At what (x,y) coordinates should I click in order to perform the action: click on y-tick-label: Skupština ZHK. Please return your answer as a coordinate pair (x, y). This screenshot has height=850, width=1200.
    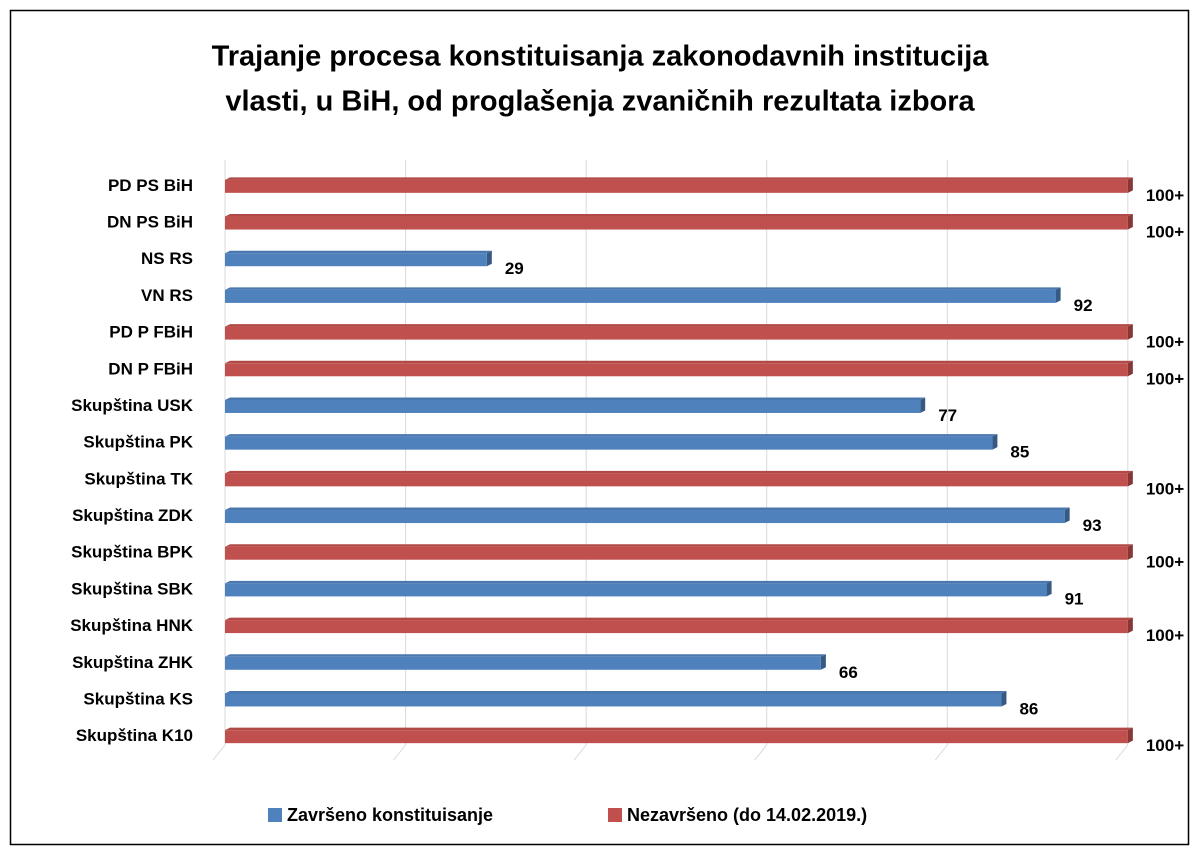
    Looking at the image, I should click on (133, 662).